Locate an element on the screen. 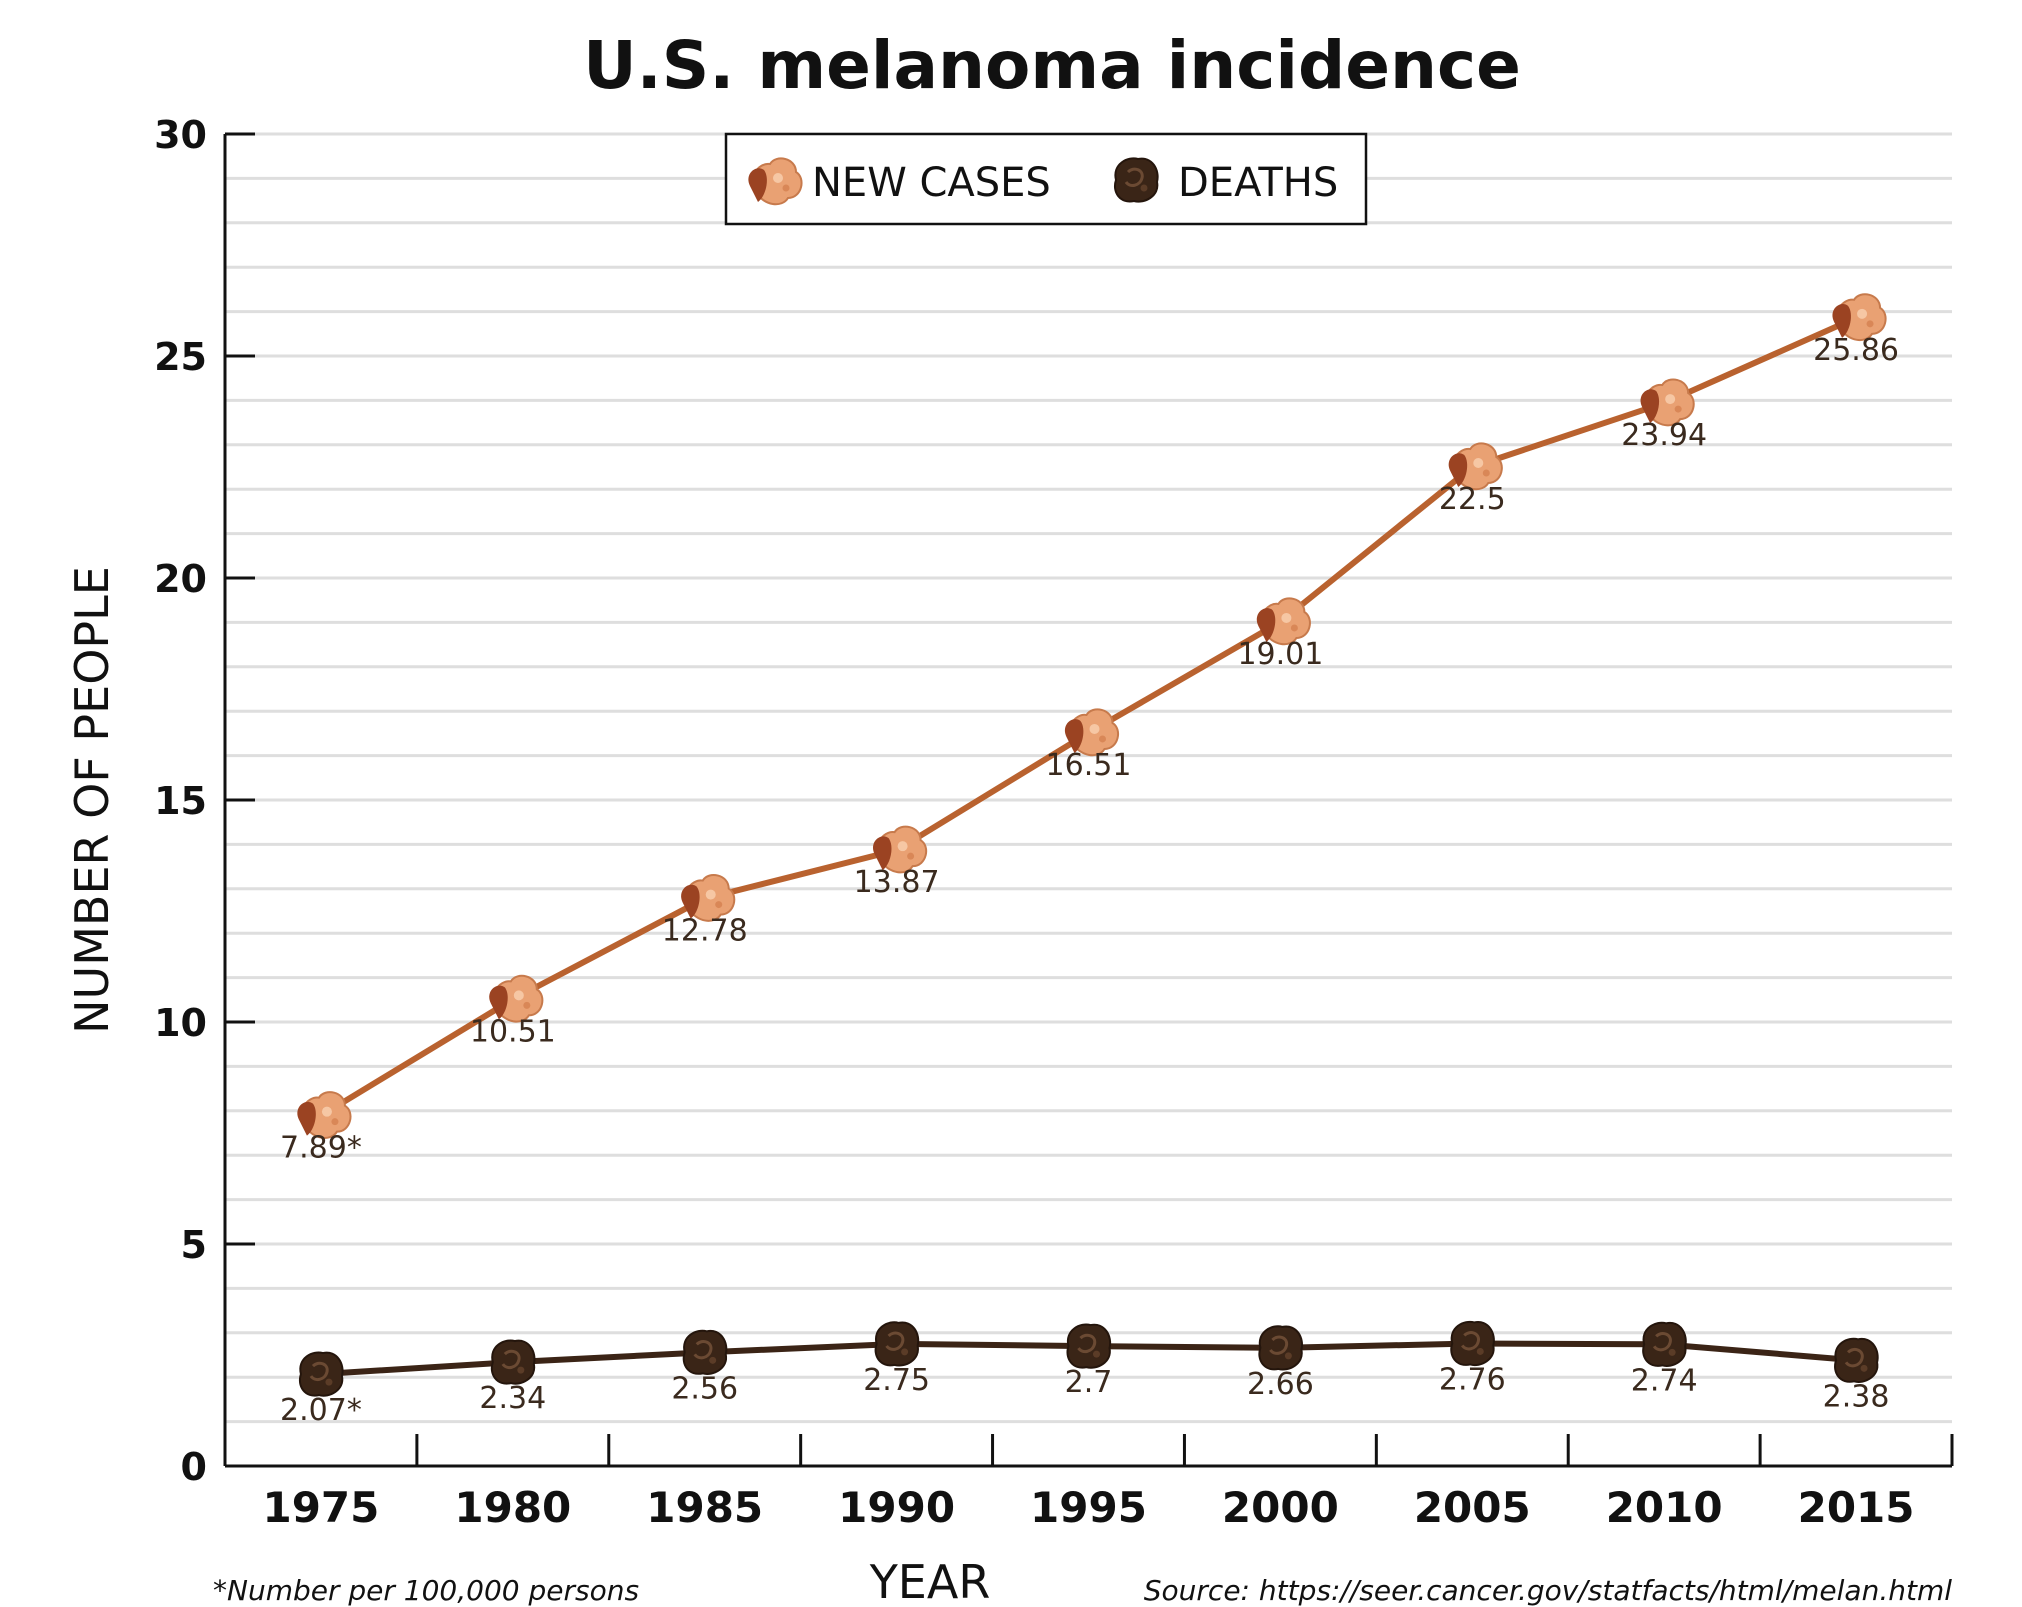 The height and width of the screenshot is (1607, 2022). x-axis-label: YEAR is located at coordinates (930, 1581).